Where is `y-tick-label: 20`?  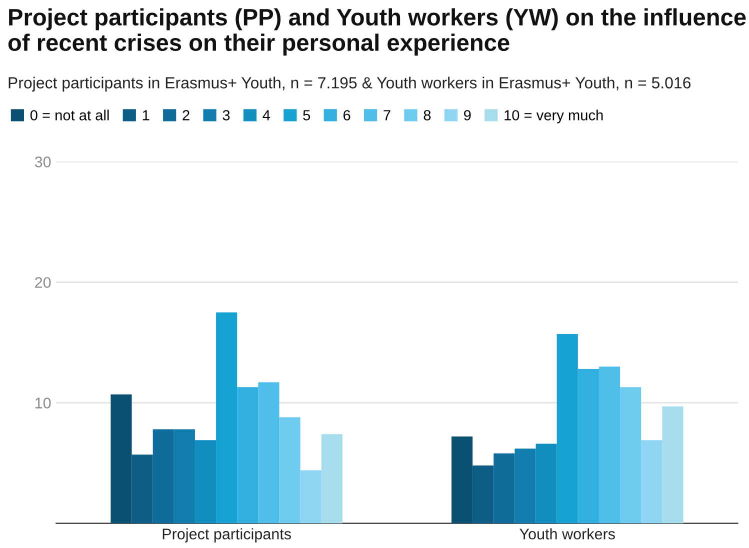
y-tick-label: 20 is located at coordinates (43, 282).